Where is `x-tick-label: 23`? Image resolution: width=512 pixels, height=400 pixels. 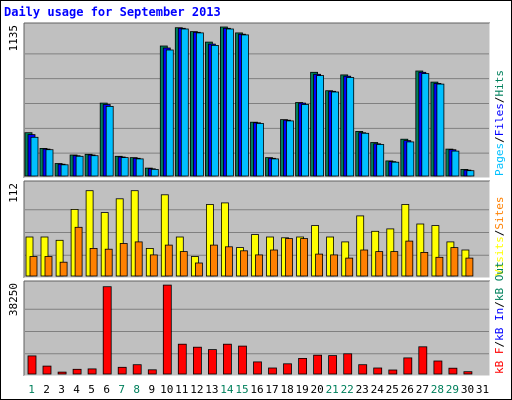
x-tick-label: 23 is located at coordinates (362, 389).